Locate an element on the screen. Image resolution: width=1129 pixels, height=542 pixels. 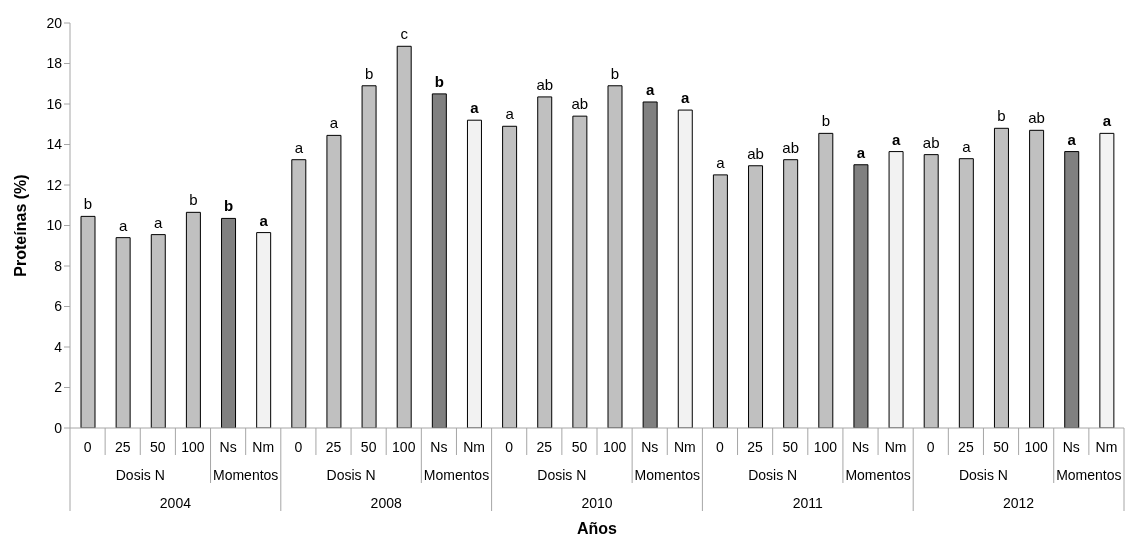
y-tick-label: 16 is located at coordinates (54, 103).